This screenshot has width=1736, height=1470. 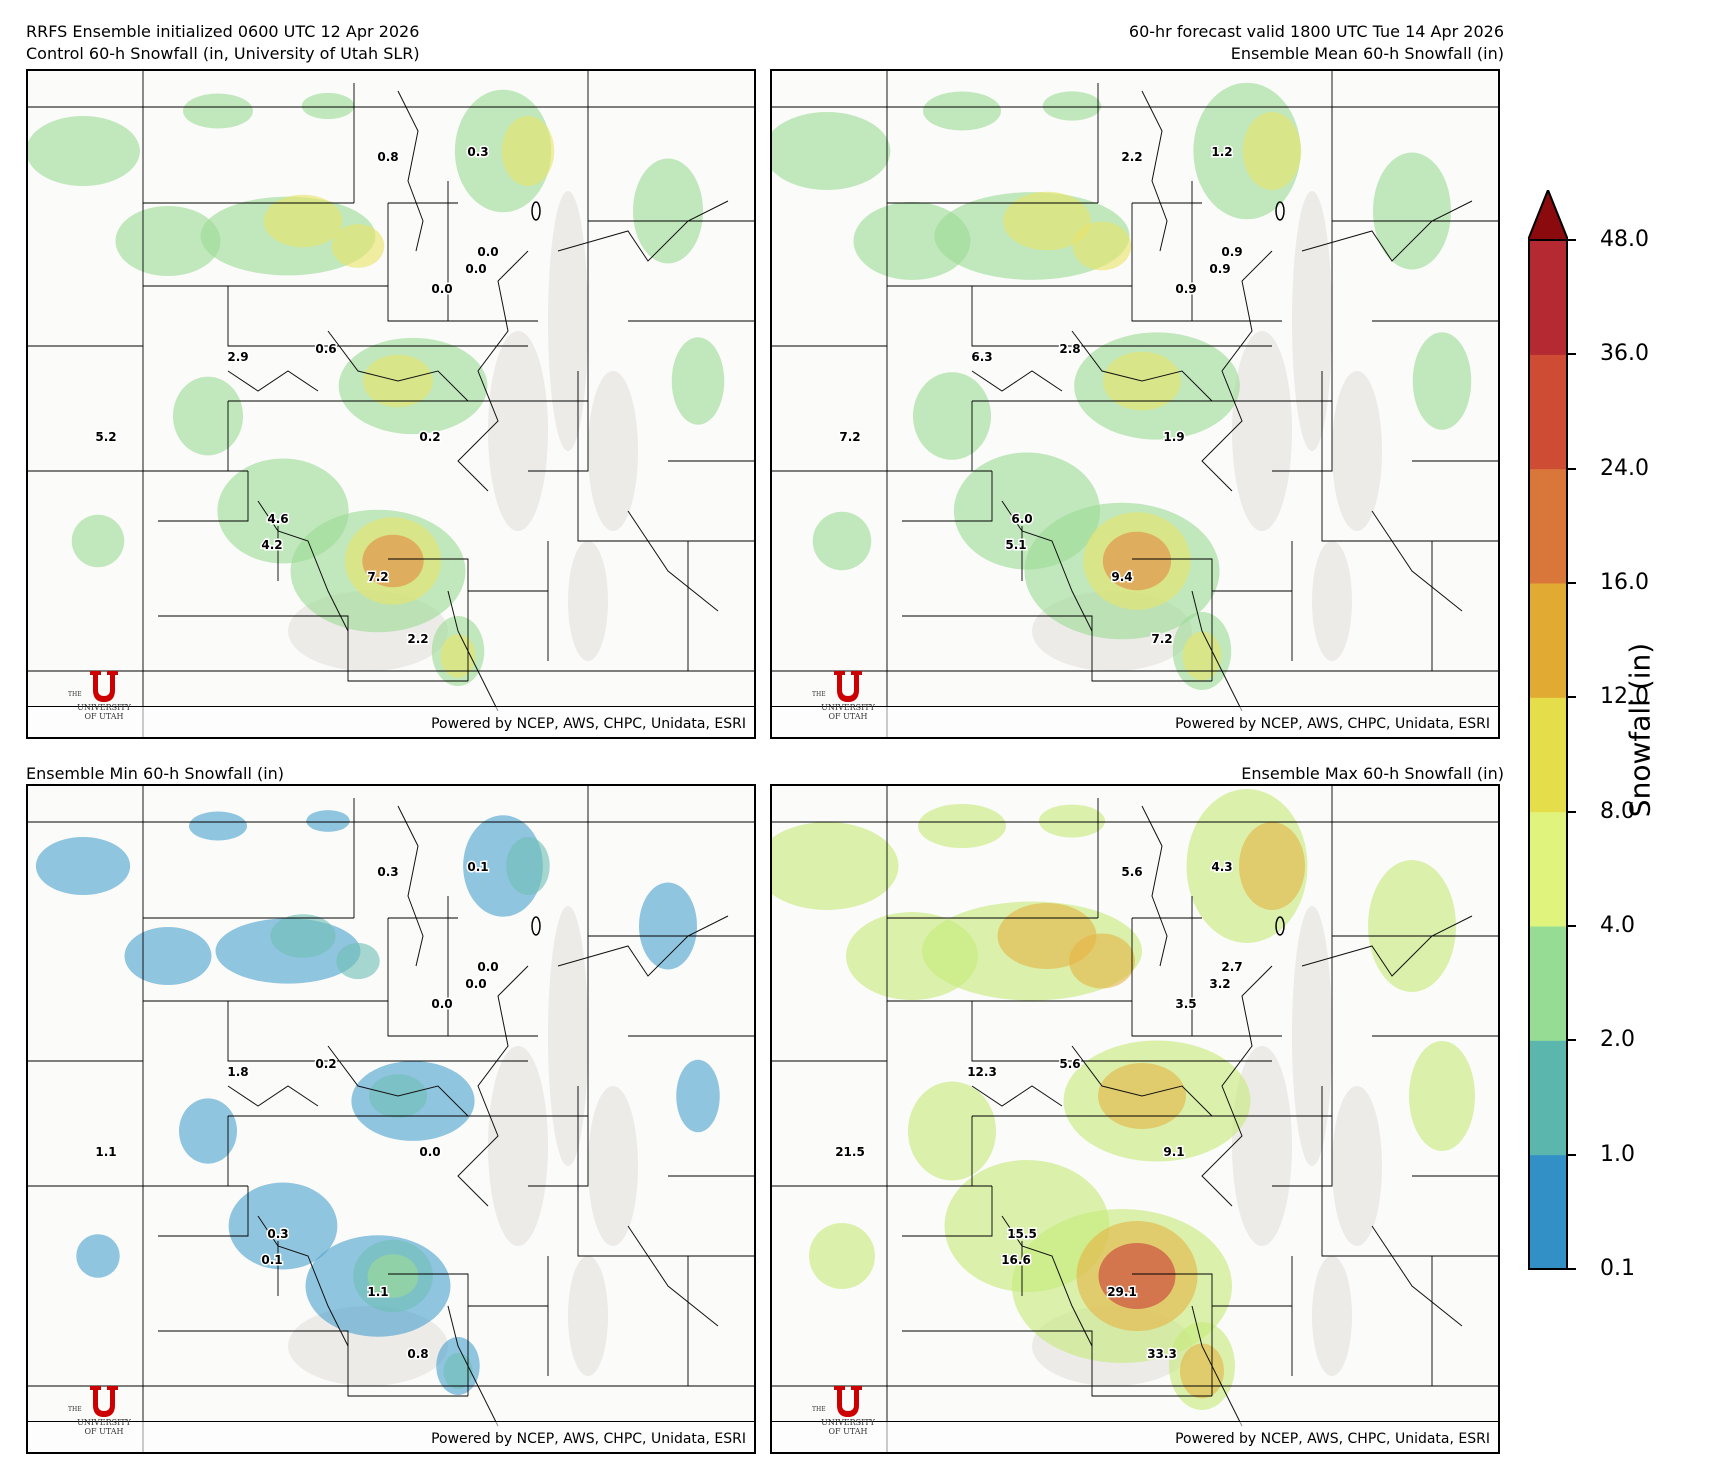 What do you see at coordinates (1131, 872) in the screenshot?
I see `snowfall-value-label: 5.6` at bounding box center [1131, 872].